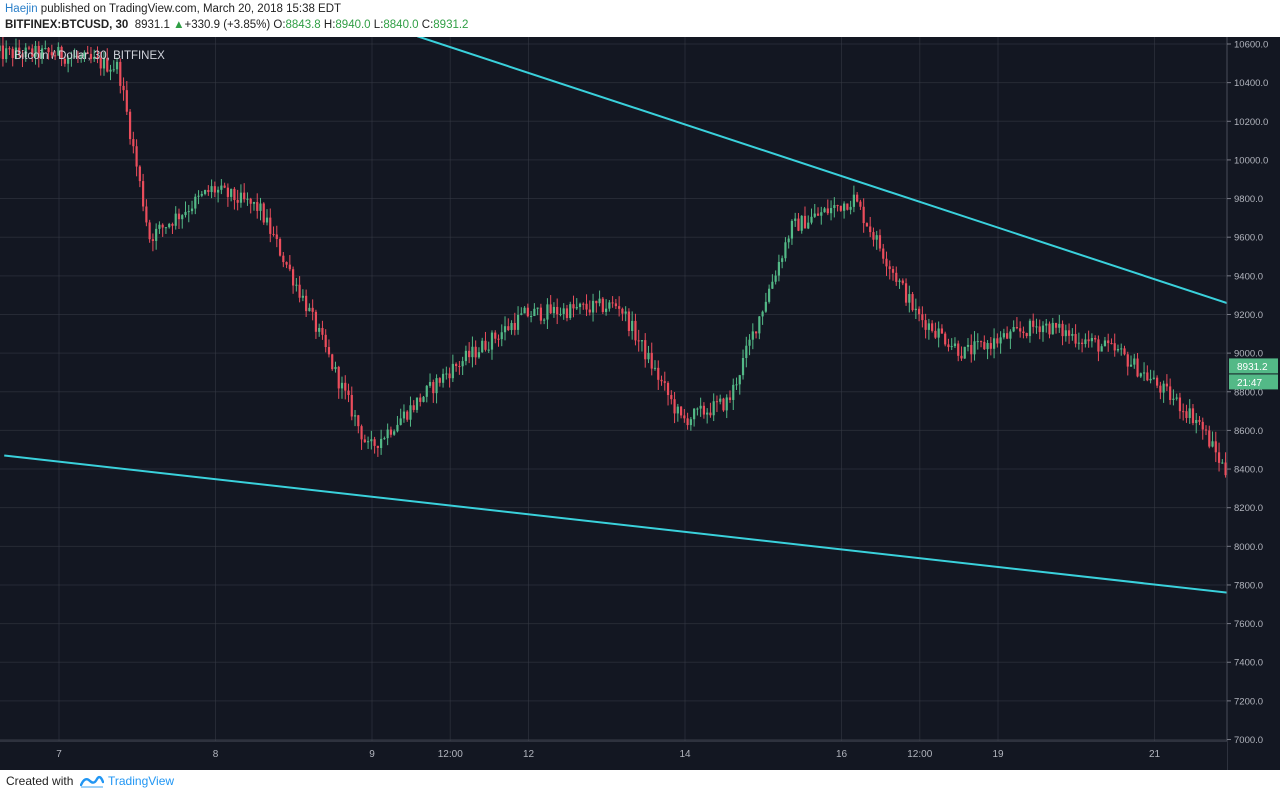 This screenshot has width=1280, height=795. I want to click on tradingview-brand: TradingView, so click(141, 781).